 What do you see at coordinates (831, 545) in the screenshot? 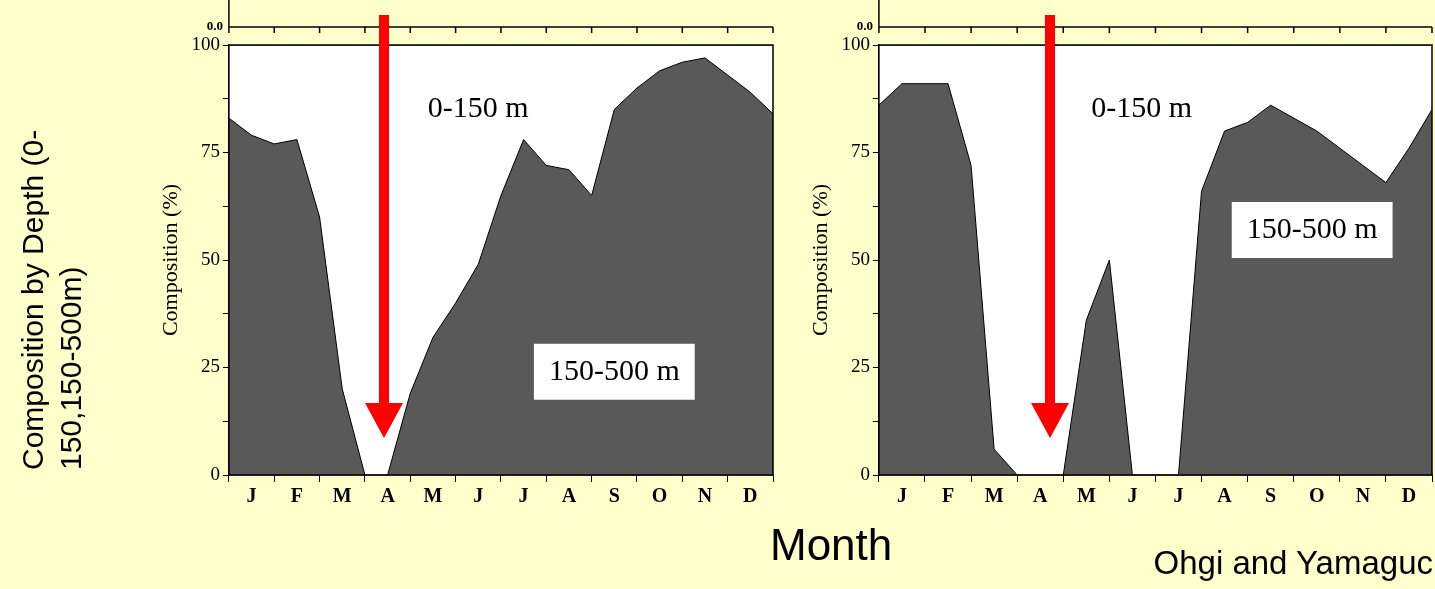
I see `x-axis-title: Month` at bounding box center [831, 545].